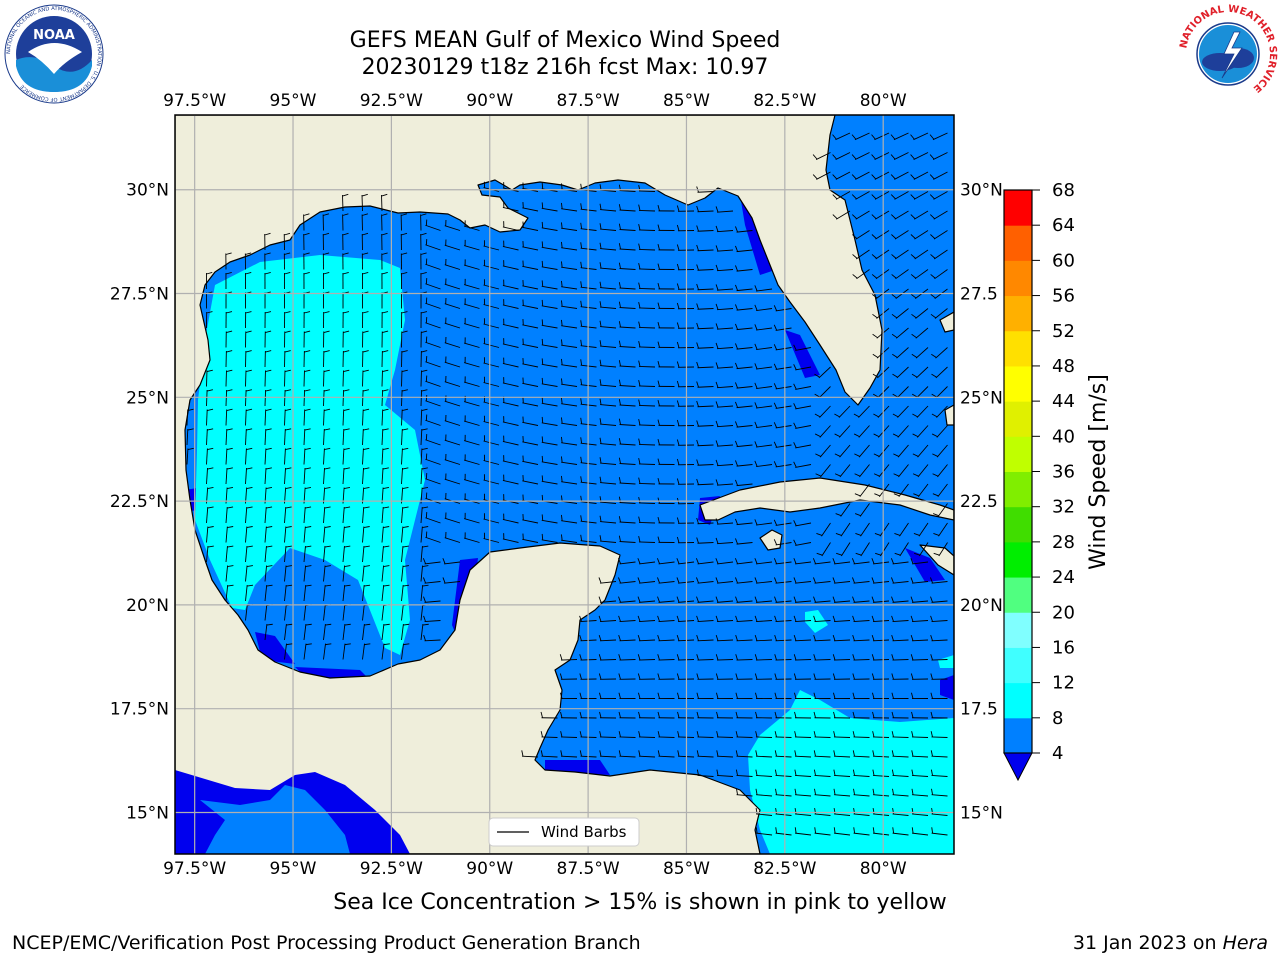 Image resolution: width=1280 pixels, height=960 pixels. What do you see at coordinates (1063, 260) in the screenshot?
I see `colorbar-tick-label: 60` at bounding box center [1063, 260].